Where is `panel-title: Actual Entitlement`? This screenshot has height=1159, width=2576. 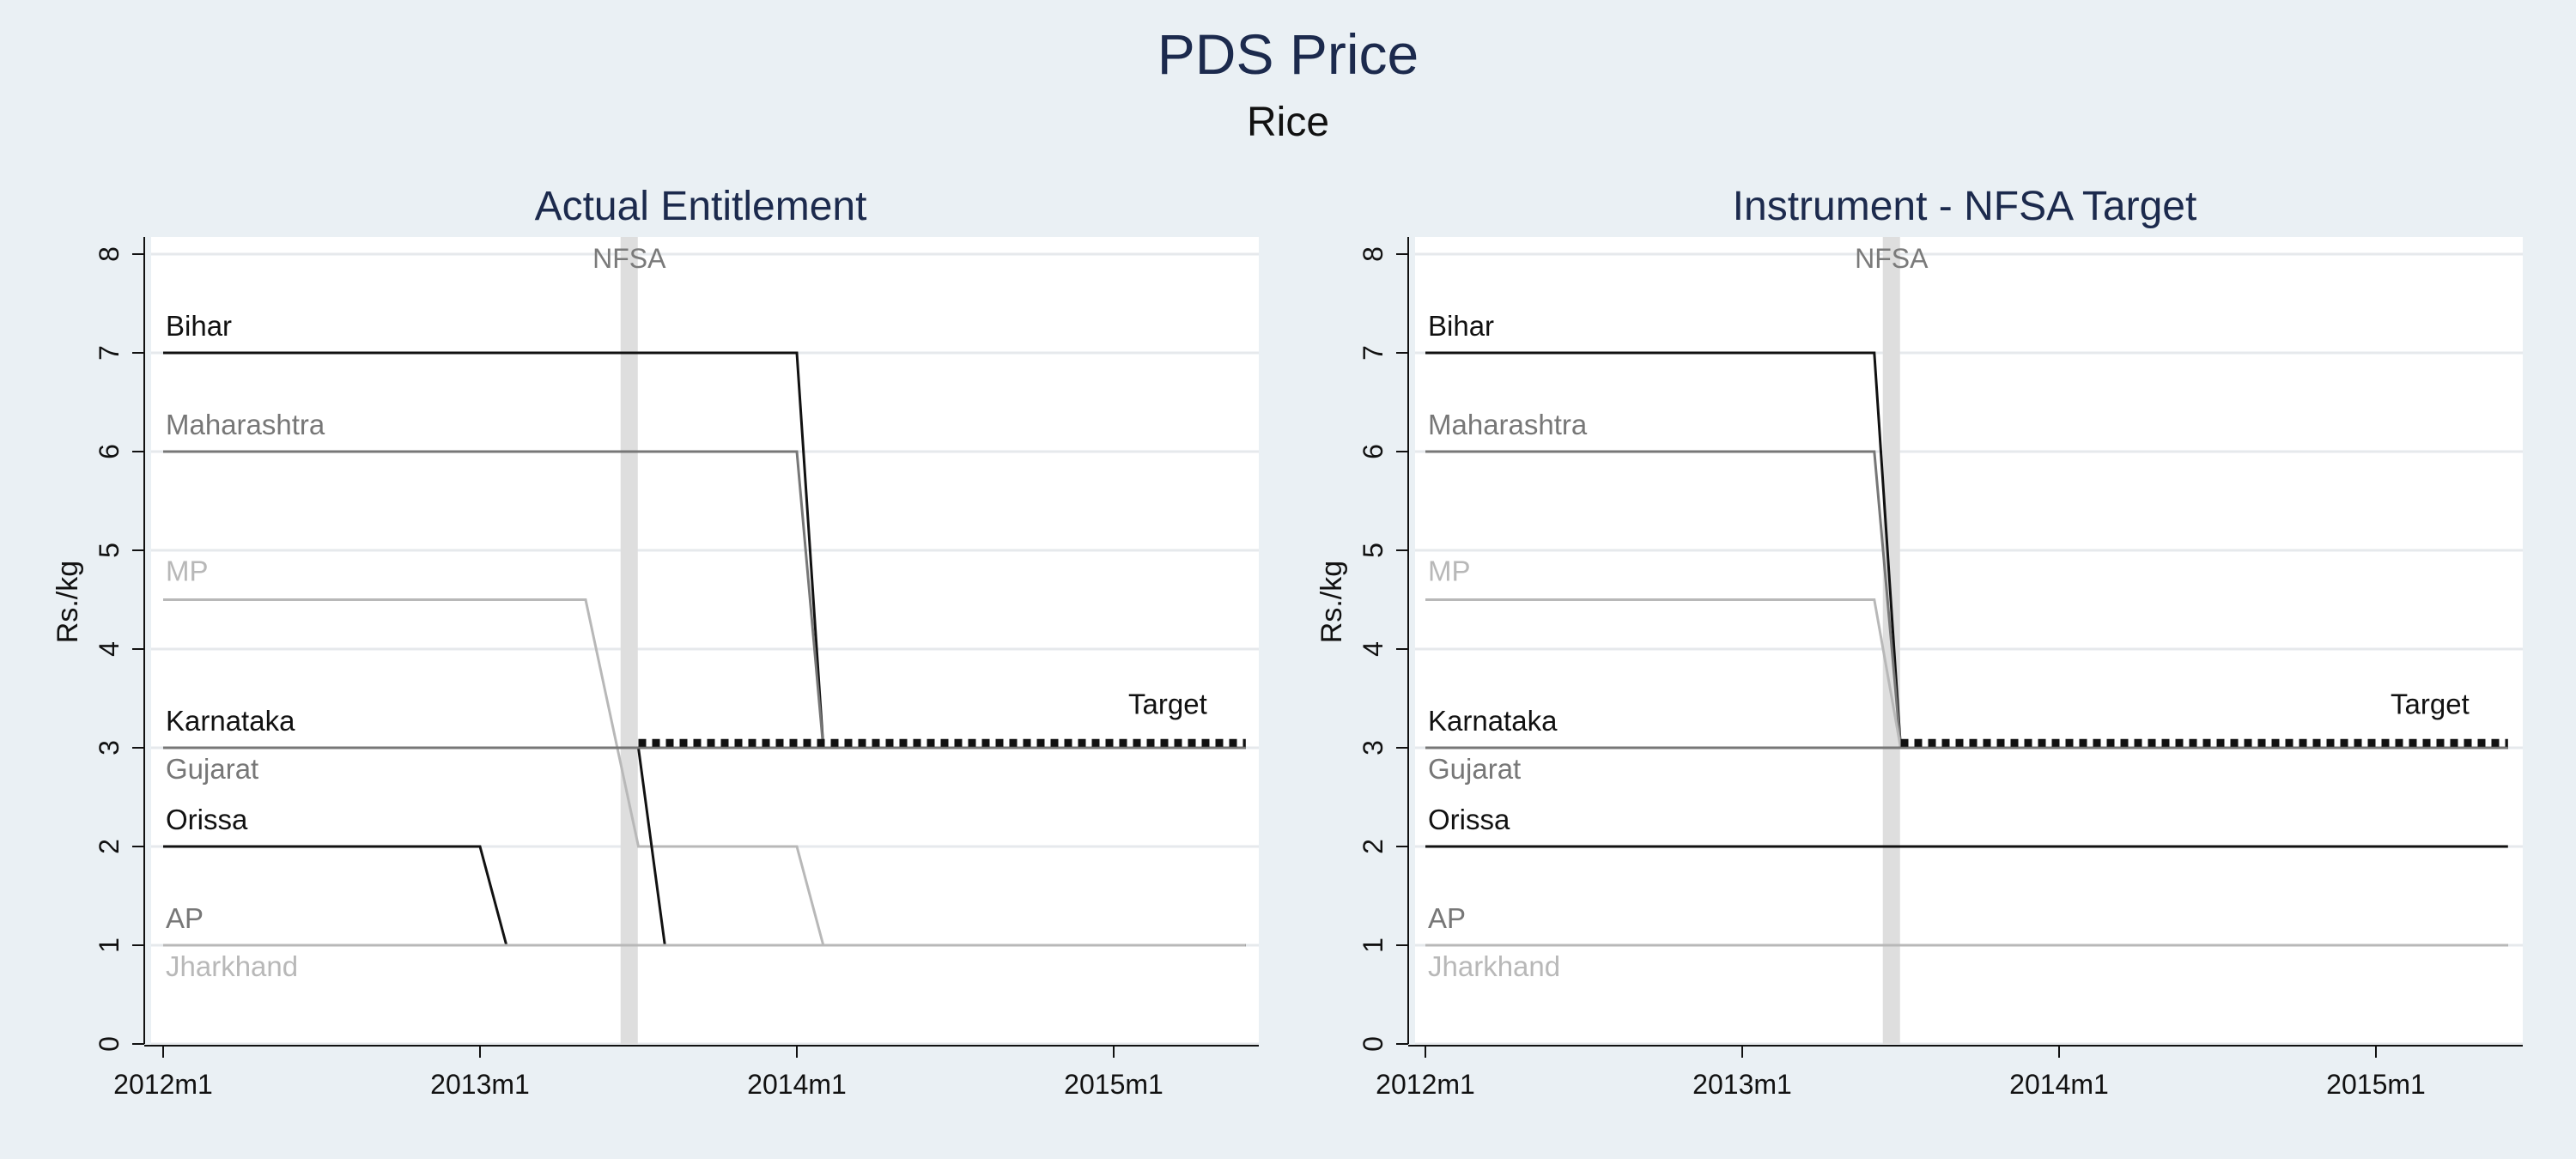 panel-title: Actual Entitlement is located at coordinates (701, 207).